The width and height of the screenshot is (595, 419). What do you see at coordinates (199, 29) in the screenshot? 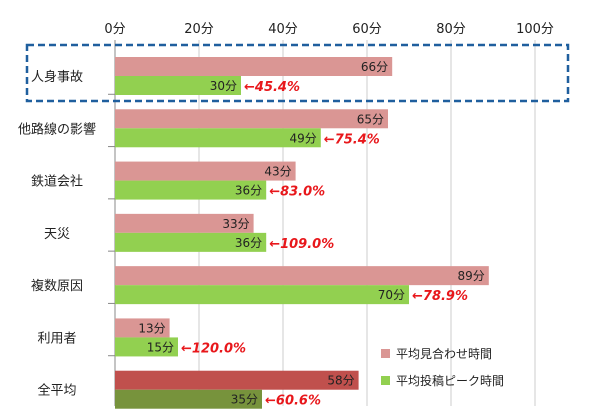
I see `x-tick-label: 20分` at bounding box center [199, 29].